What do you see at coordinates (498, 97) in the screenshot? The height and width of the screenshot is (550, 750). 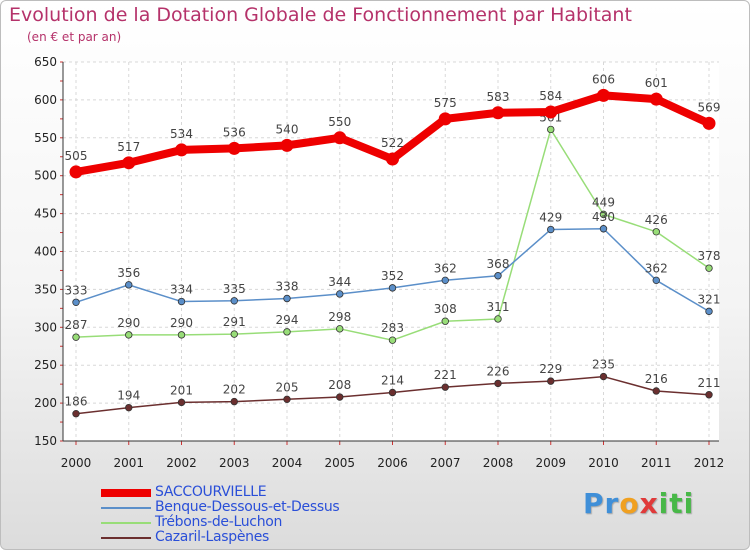 I see `data-label: 583` at bounding box center [498, 97].